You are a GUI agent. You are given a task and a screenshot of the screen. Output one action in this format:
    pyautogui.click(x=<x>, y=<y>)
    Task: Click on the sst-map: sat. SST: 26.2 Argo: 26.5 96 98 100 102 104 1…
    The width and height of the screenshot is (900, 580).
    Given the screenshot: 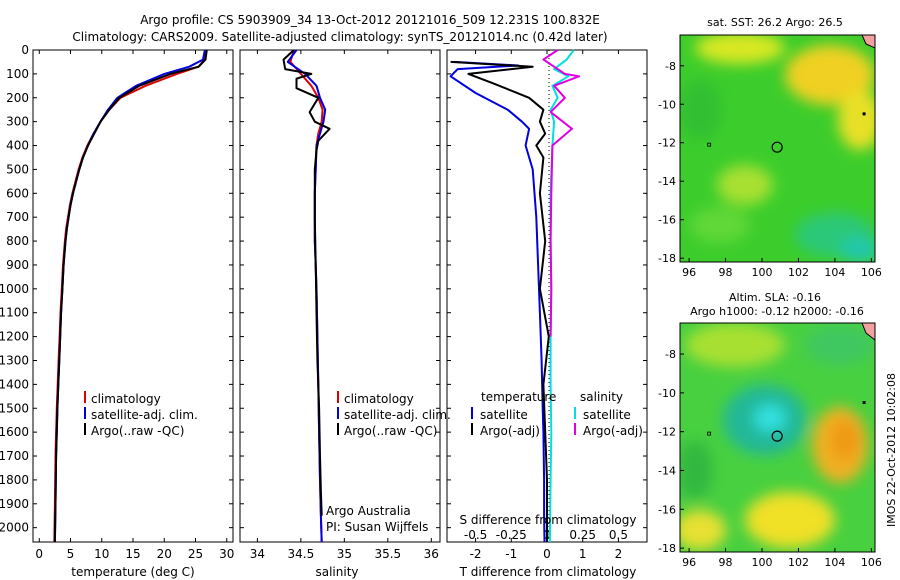 What is the action you would take?
    pyautogui.click(x=770, y=147)
    